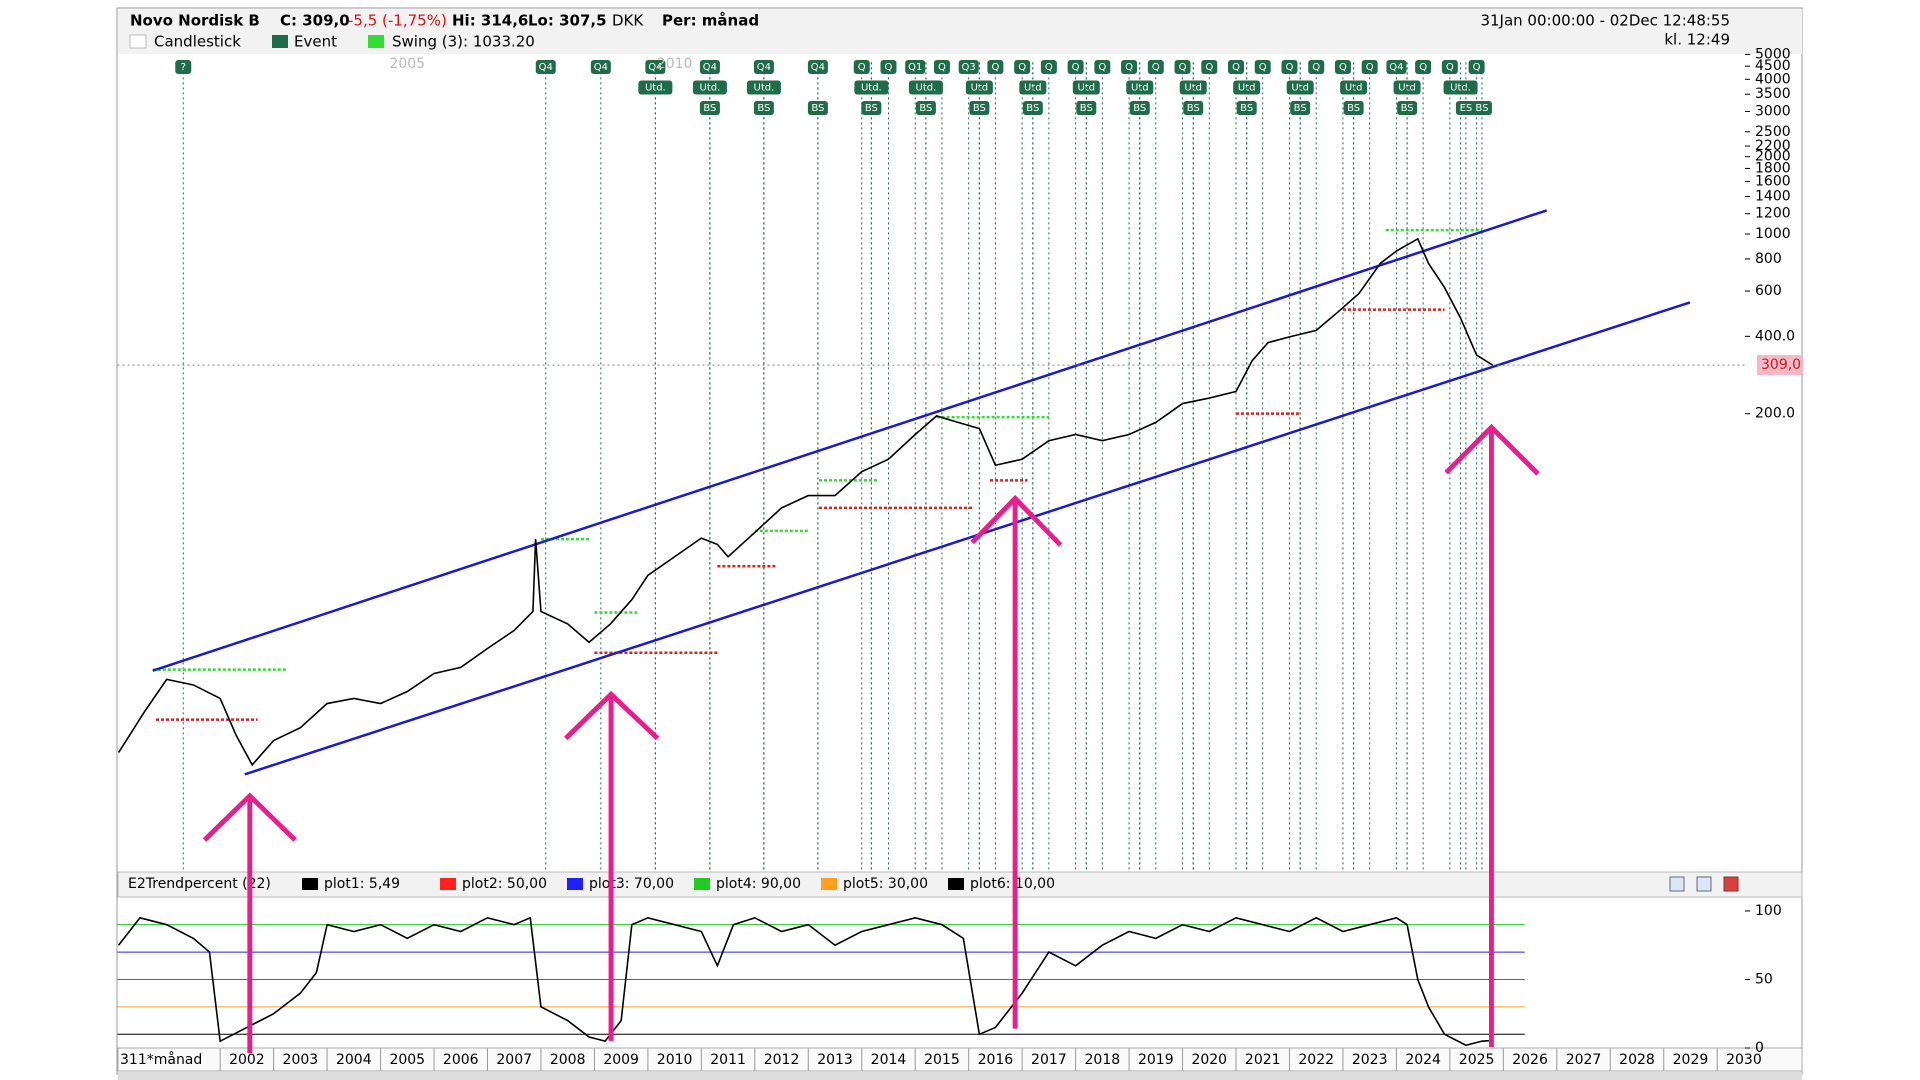 This screenshot has width=1920, height=1080. I want to click on event-label: ?, so click(183, 67).